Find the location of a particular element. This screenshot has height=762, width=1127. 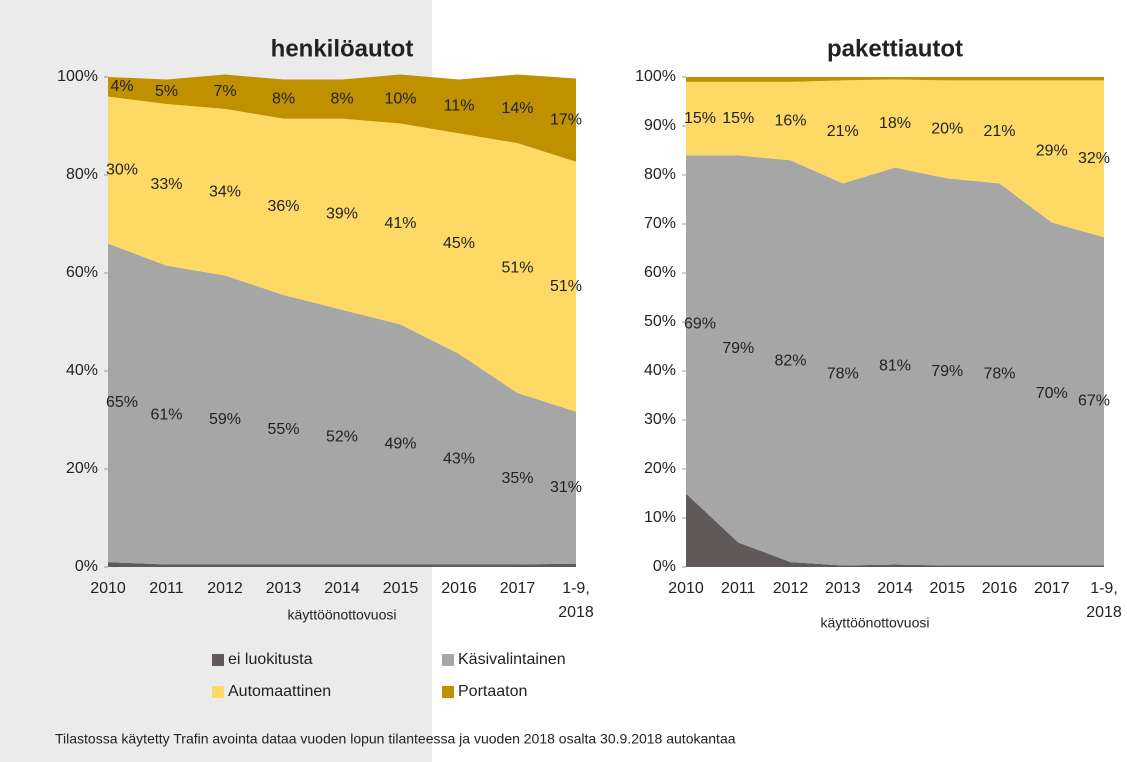

data-label: 33% is located at coordinates (166, 184).